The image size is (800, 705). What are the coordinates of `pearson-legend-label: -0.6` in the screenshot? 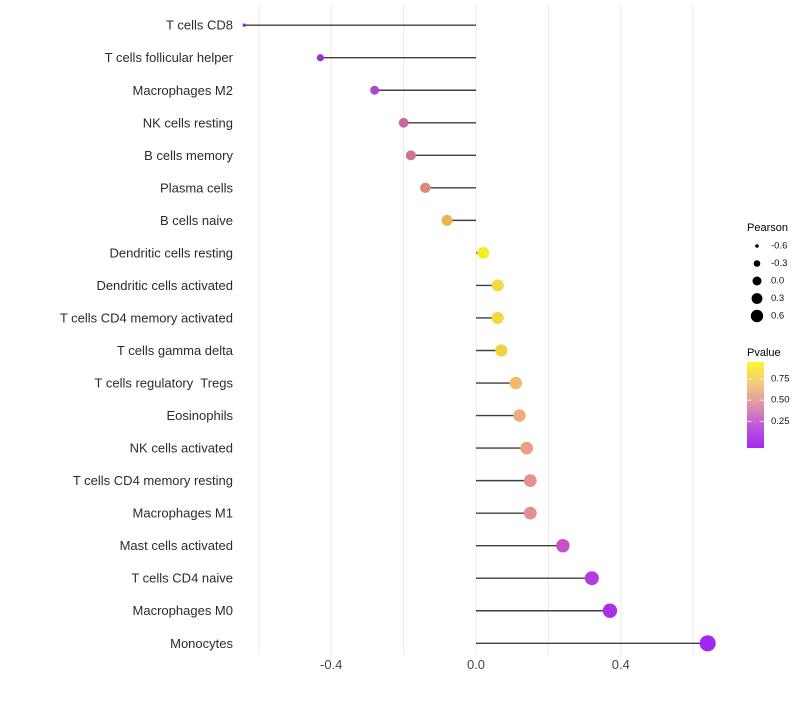 It's located at (779, 246).